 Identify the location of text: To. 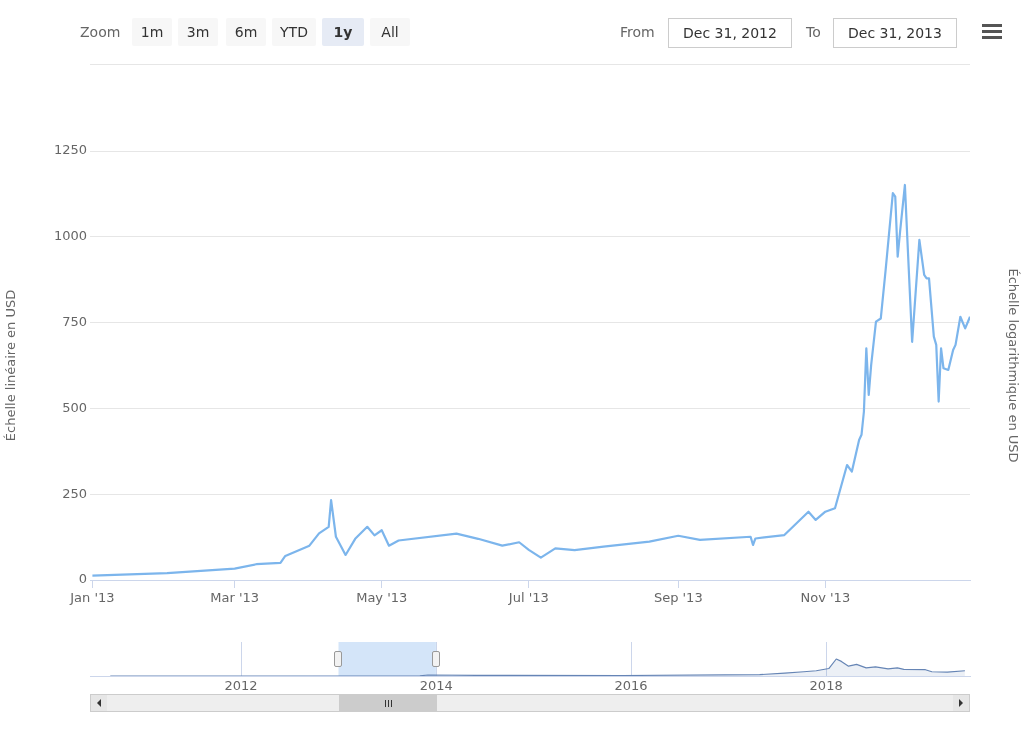
(813, 32).